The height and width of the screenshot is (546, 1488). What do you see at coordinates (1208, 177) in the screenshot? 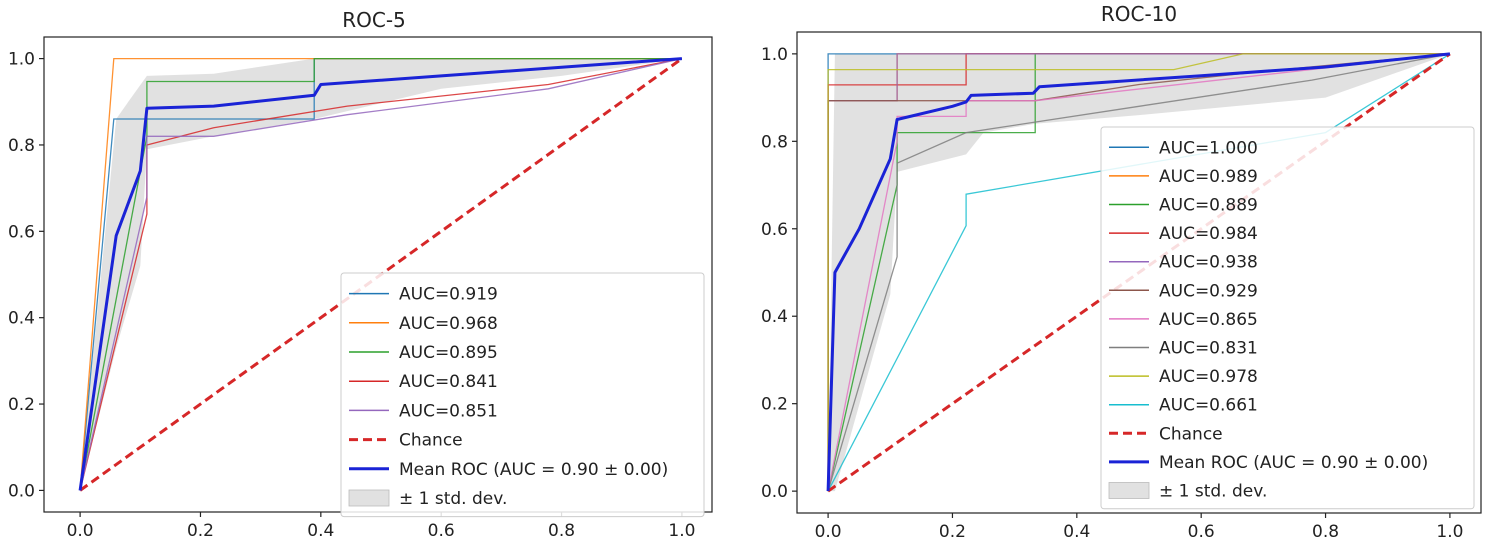
I see `legend-label: AUC=0.989` at bounding box center [1208, 177].